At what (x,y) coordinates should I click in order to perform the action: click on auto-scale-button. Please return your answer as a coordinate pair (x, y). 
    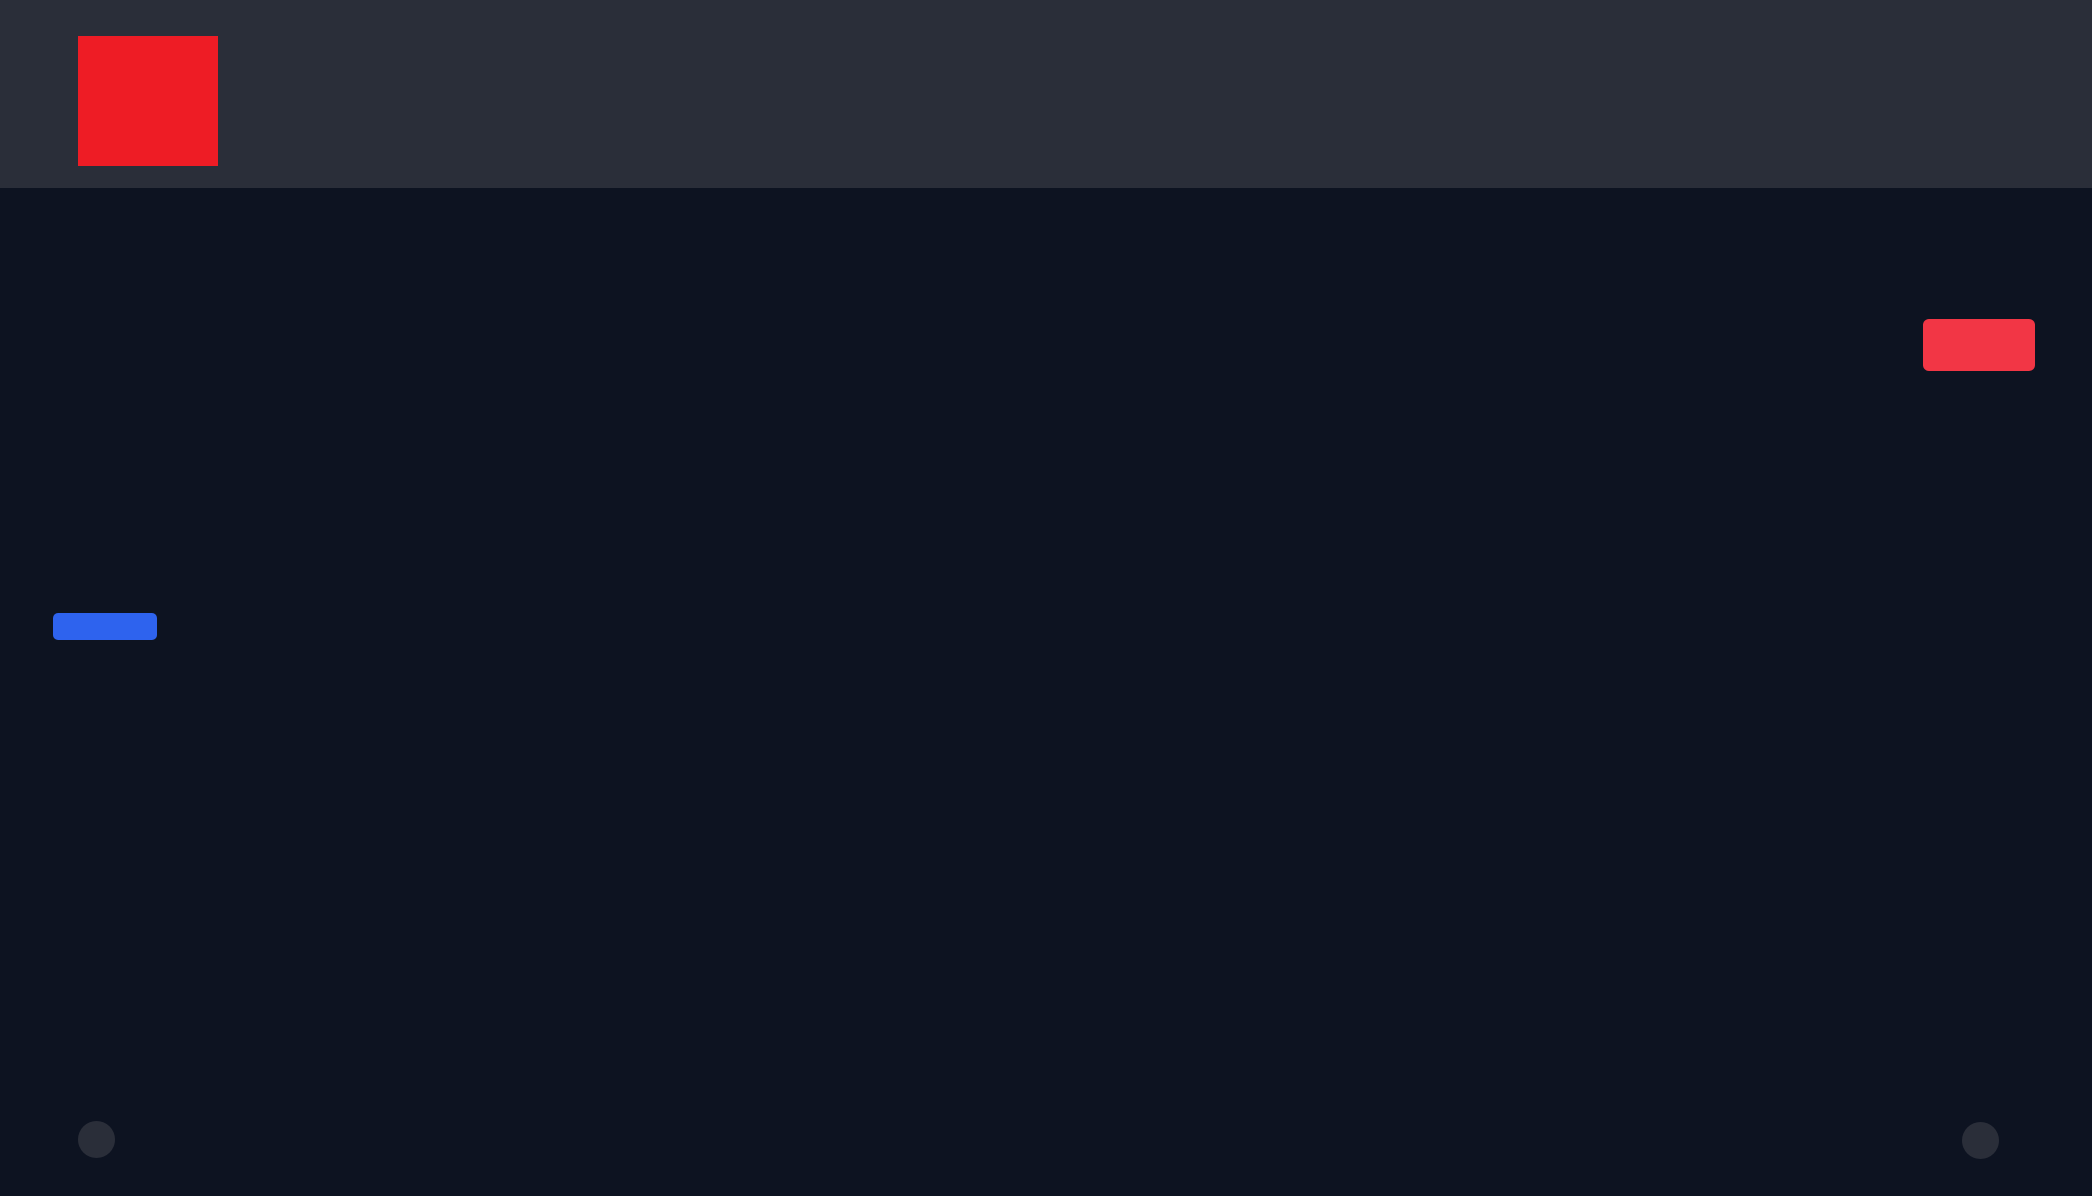
    Looking at the image, I should click on (1980, 1140).